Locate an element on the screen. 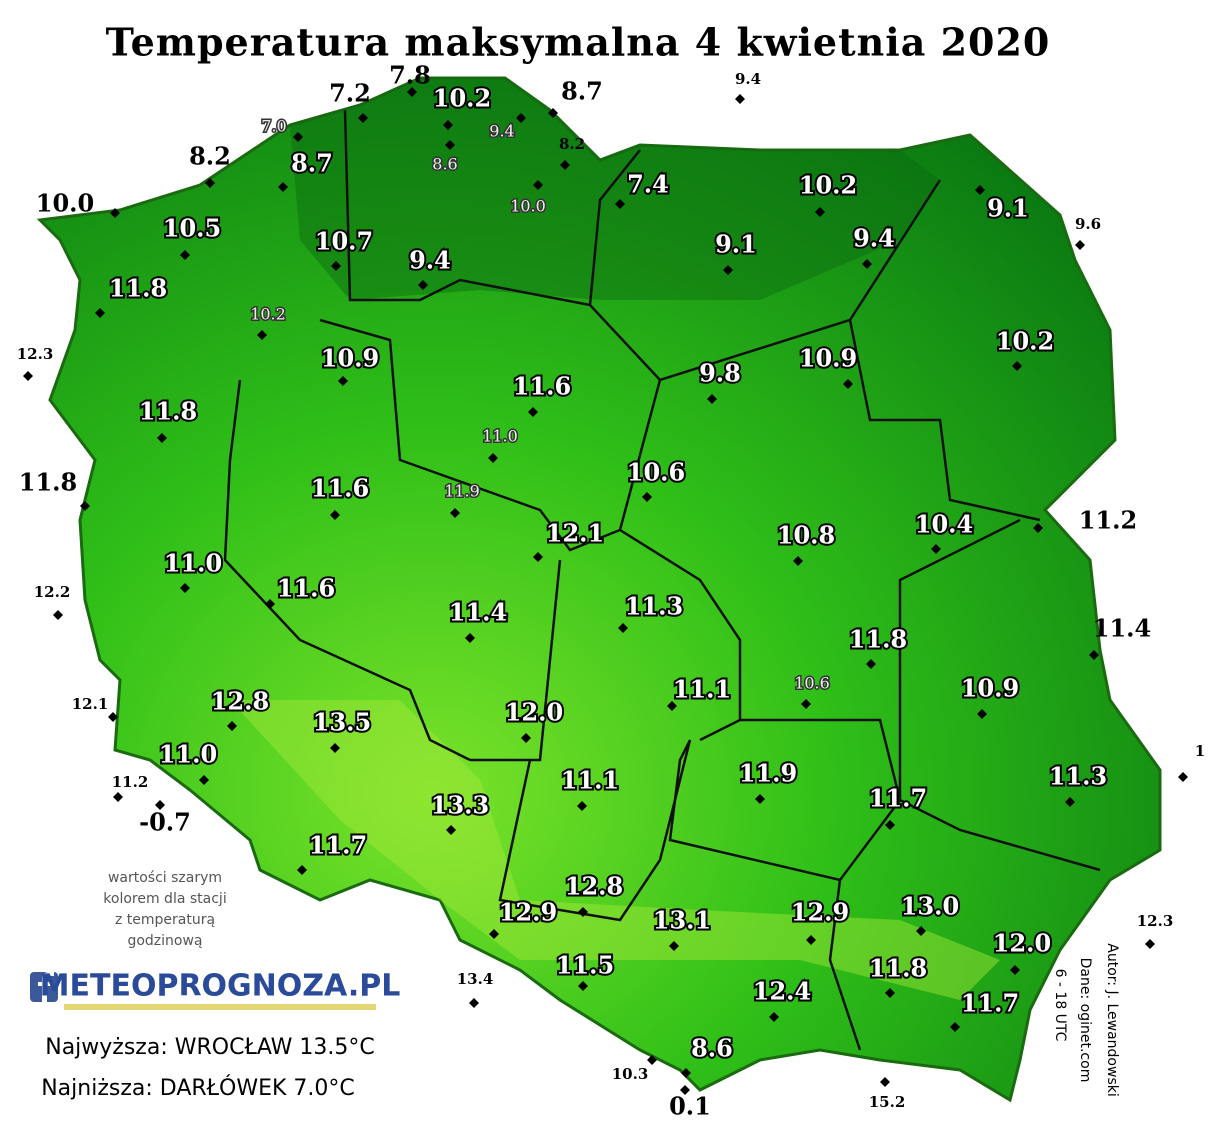 The image size is (1208, 1136). station-value: 10.9 is located at coordinates (990, 688).